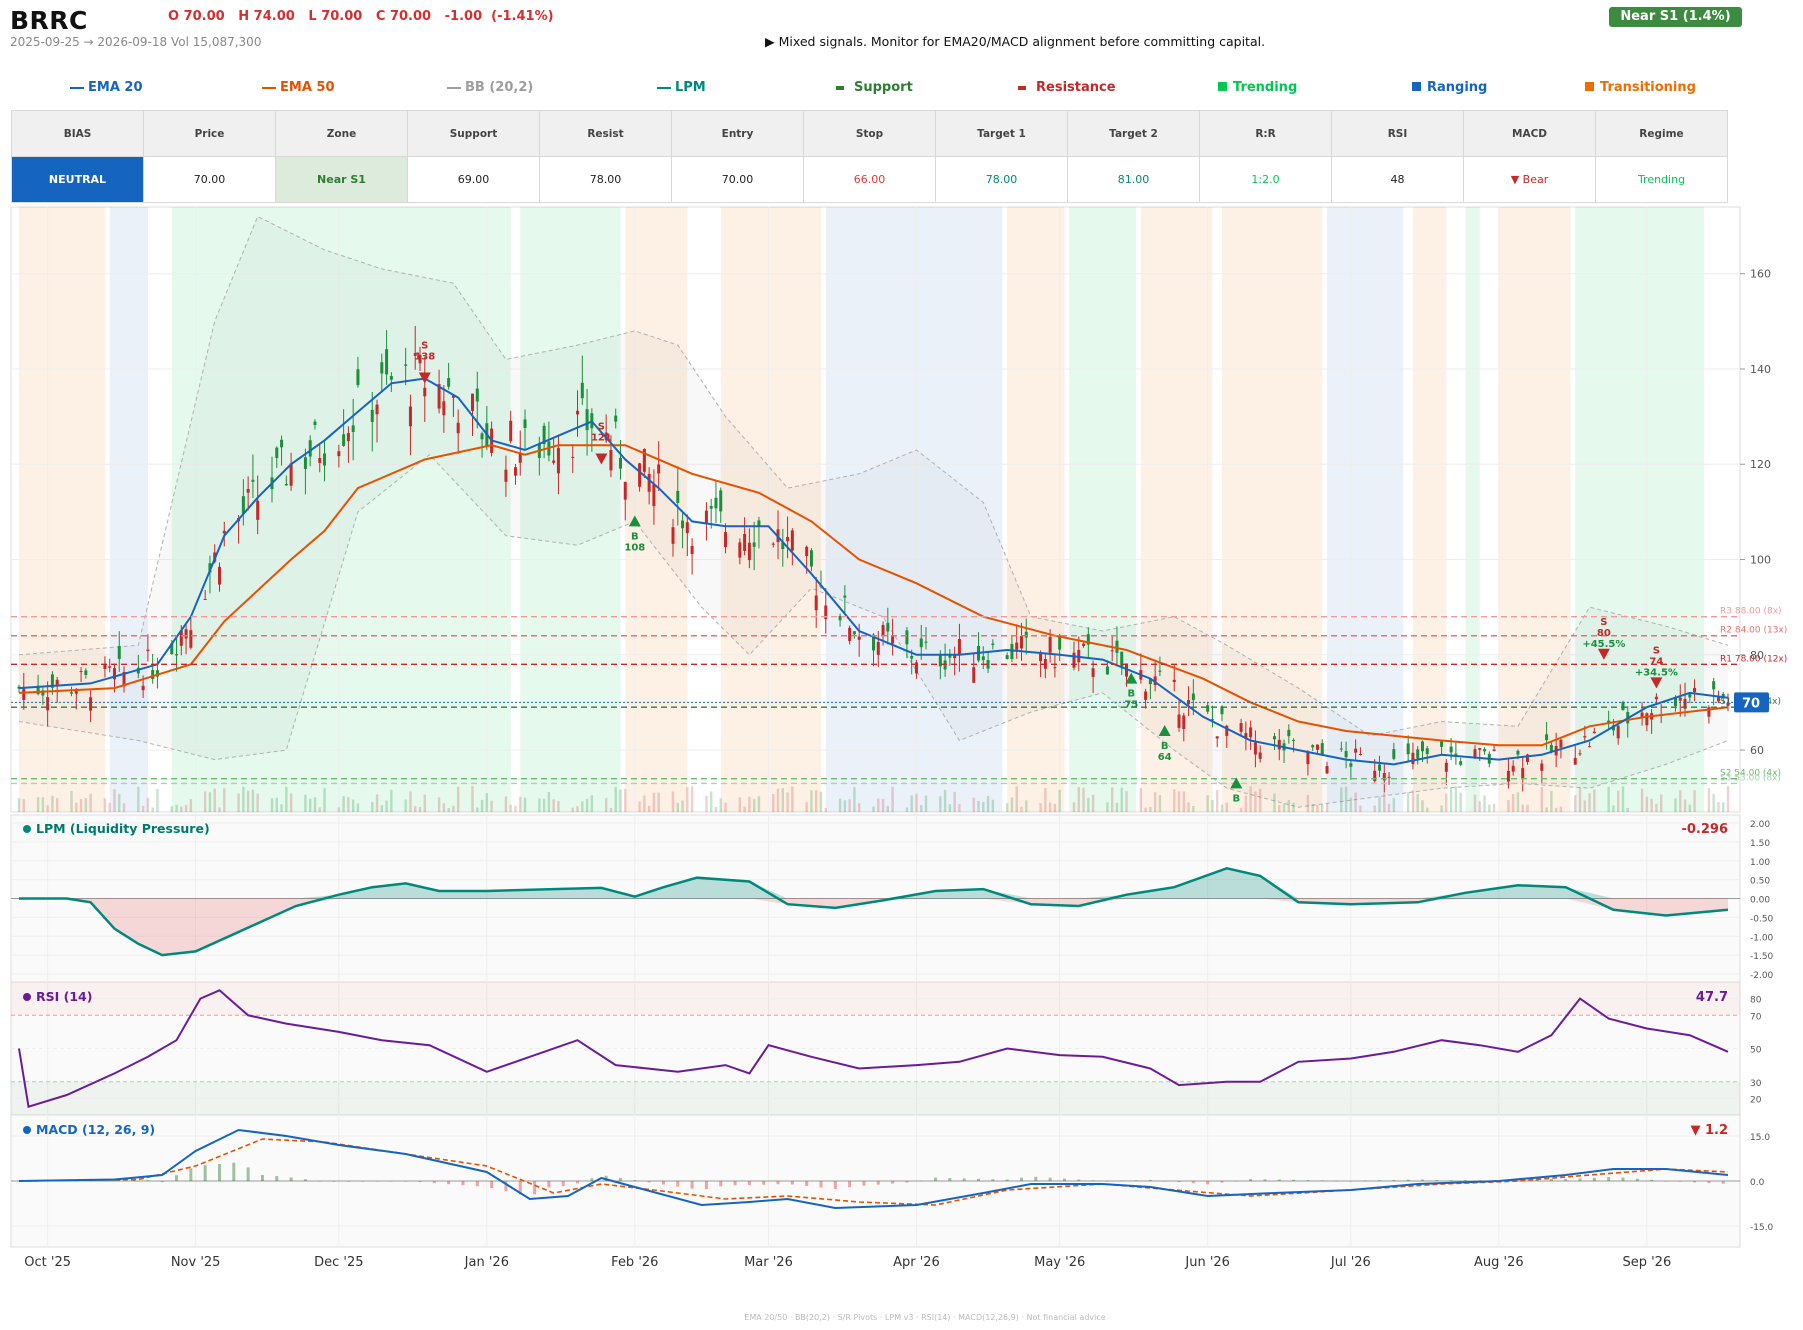  Describe the element at coordinates (601, 437) in the screenshot. I see `sell-price: 121` at that location.